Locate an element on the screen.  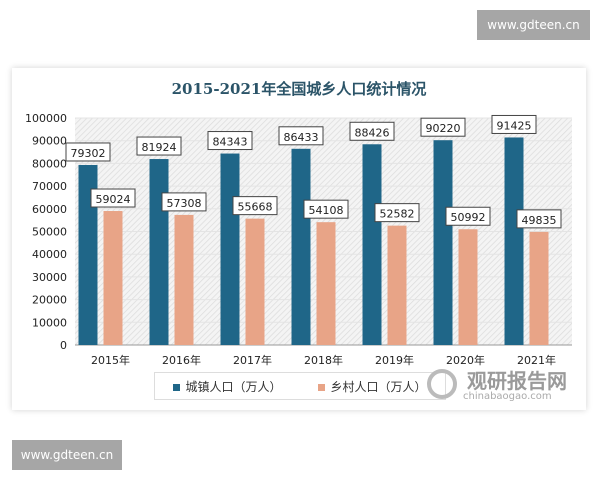
y-tick-label: 90000 is located at coordinates (49, 141).